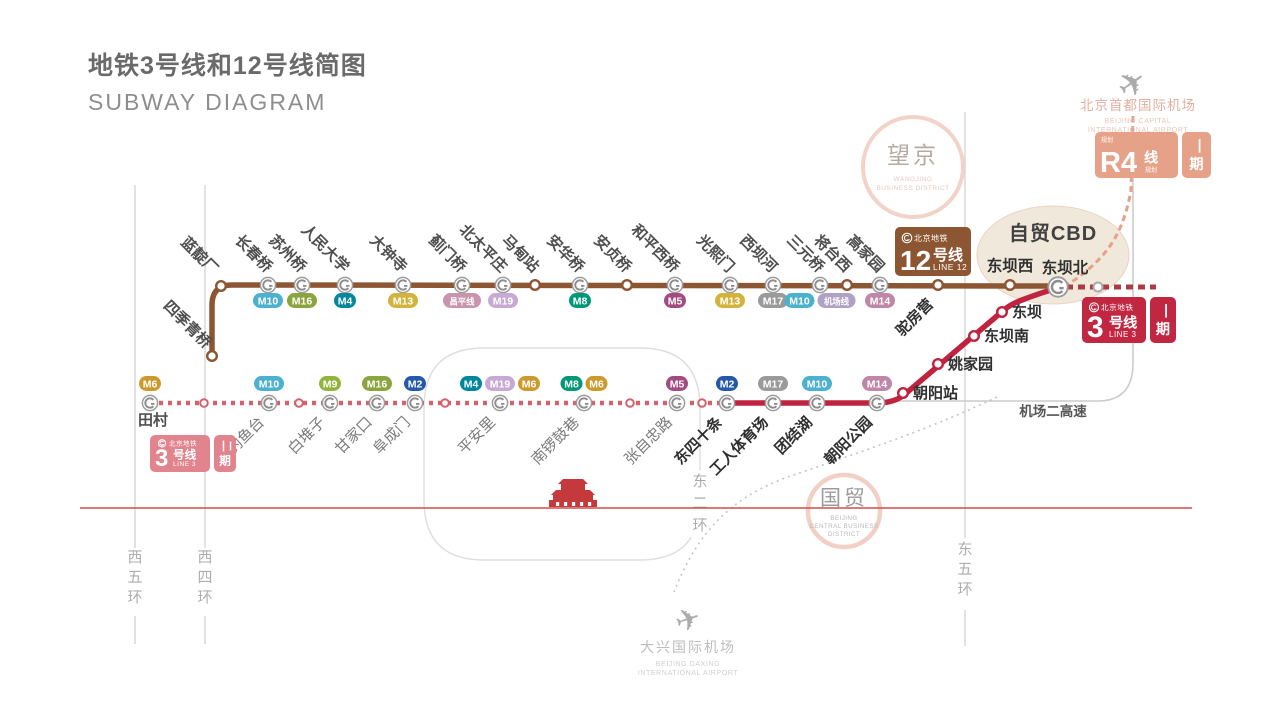  I want to click on line3-phase1-path, so click(893, 345).